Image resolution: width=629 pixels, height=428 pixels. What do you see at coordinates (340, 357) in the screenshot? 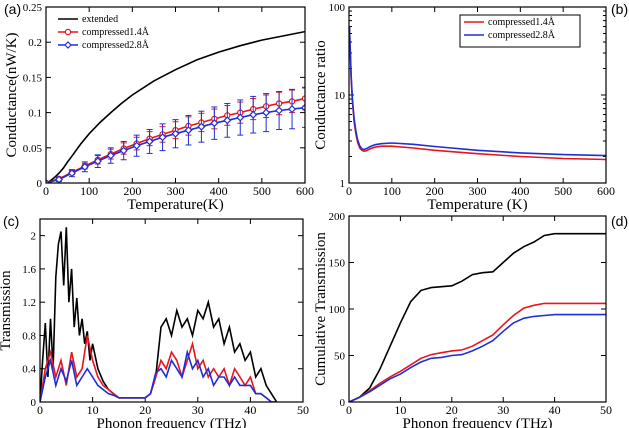
I see `y-tick-label: 50` at bounding box center [340, 357].